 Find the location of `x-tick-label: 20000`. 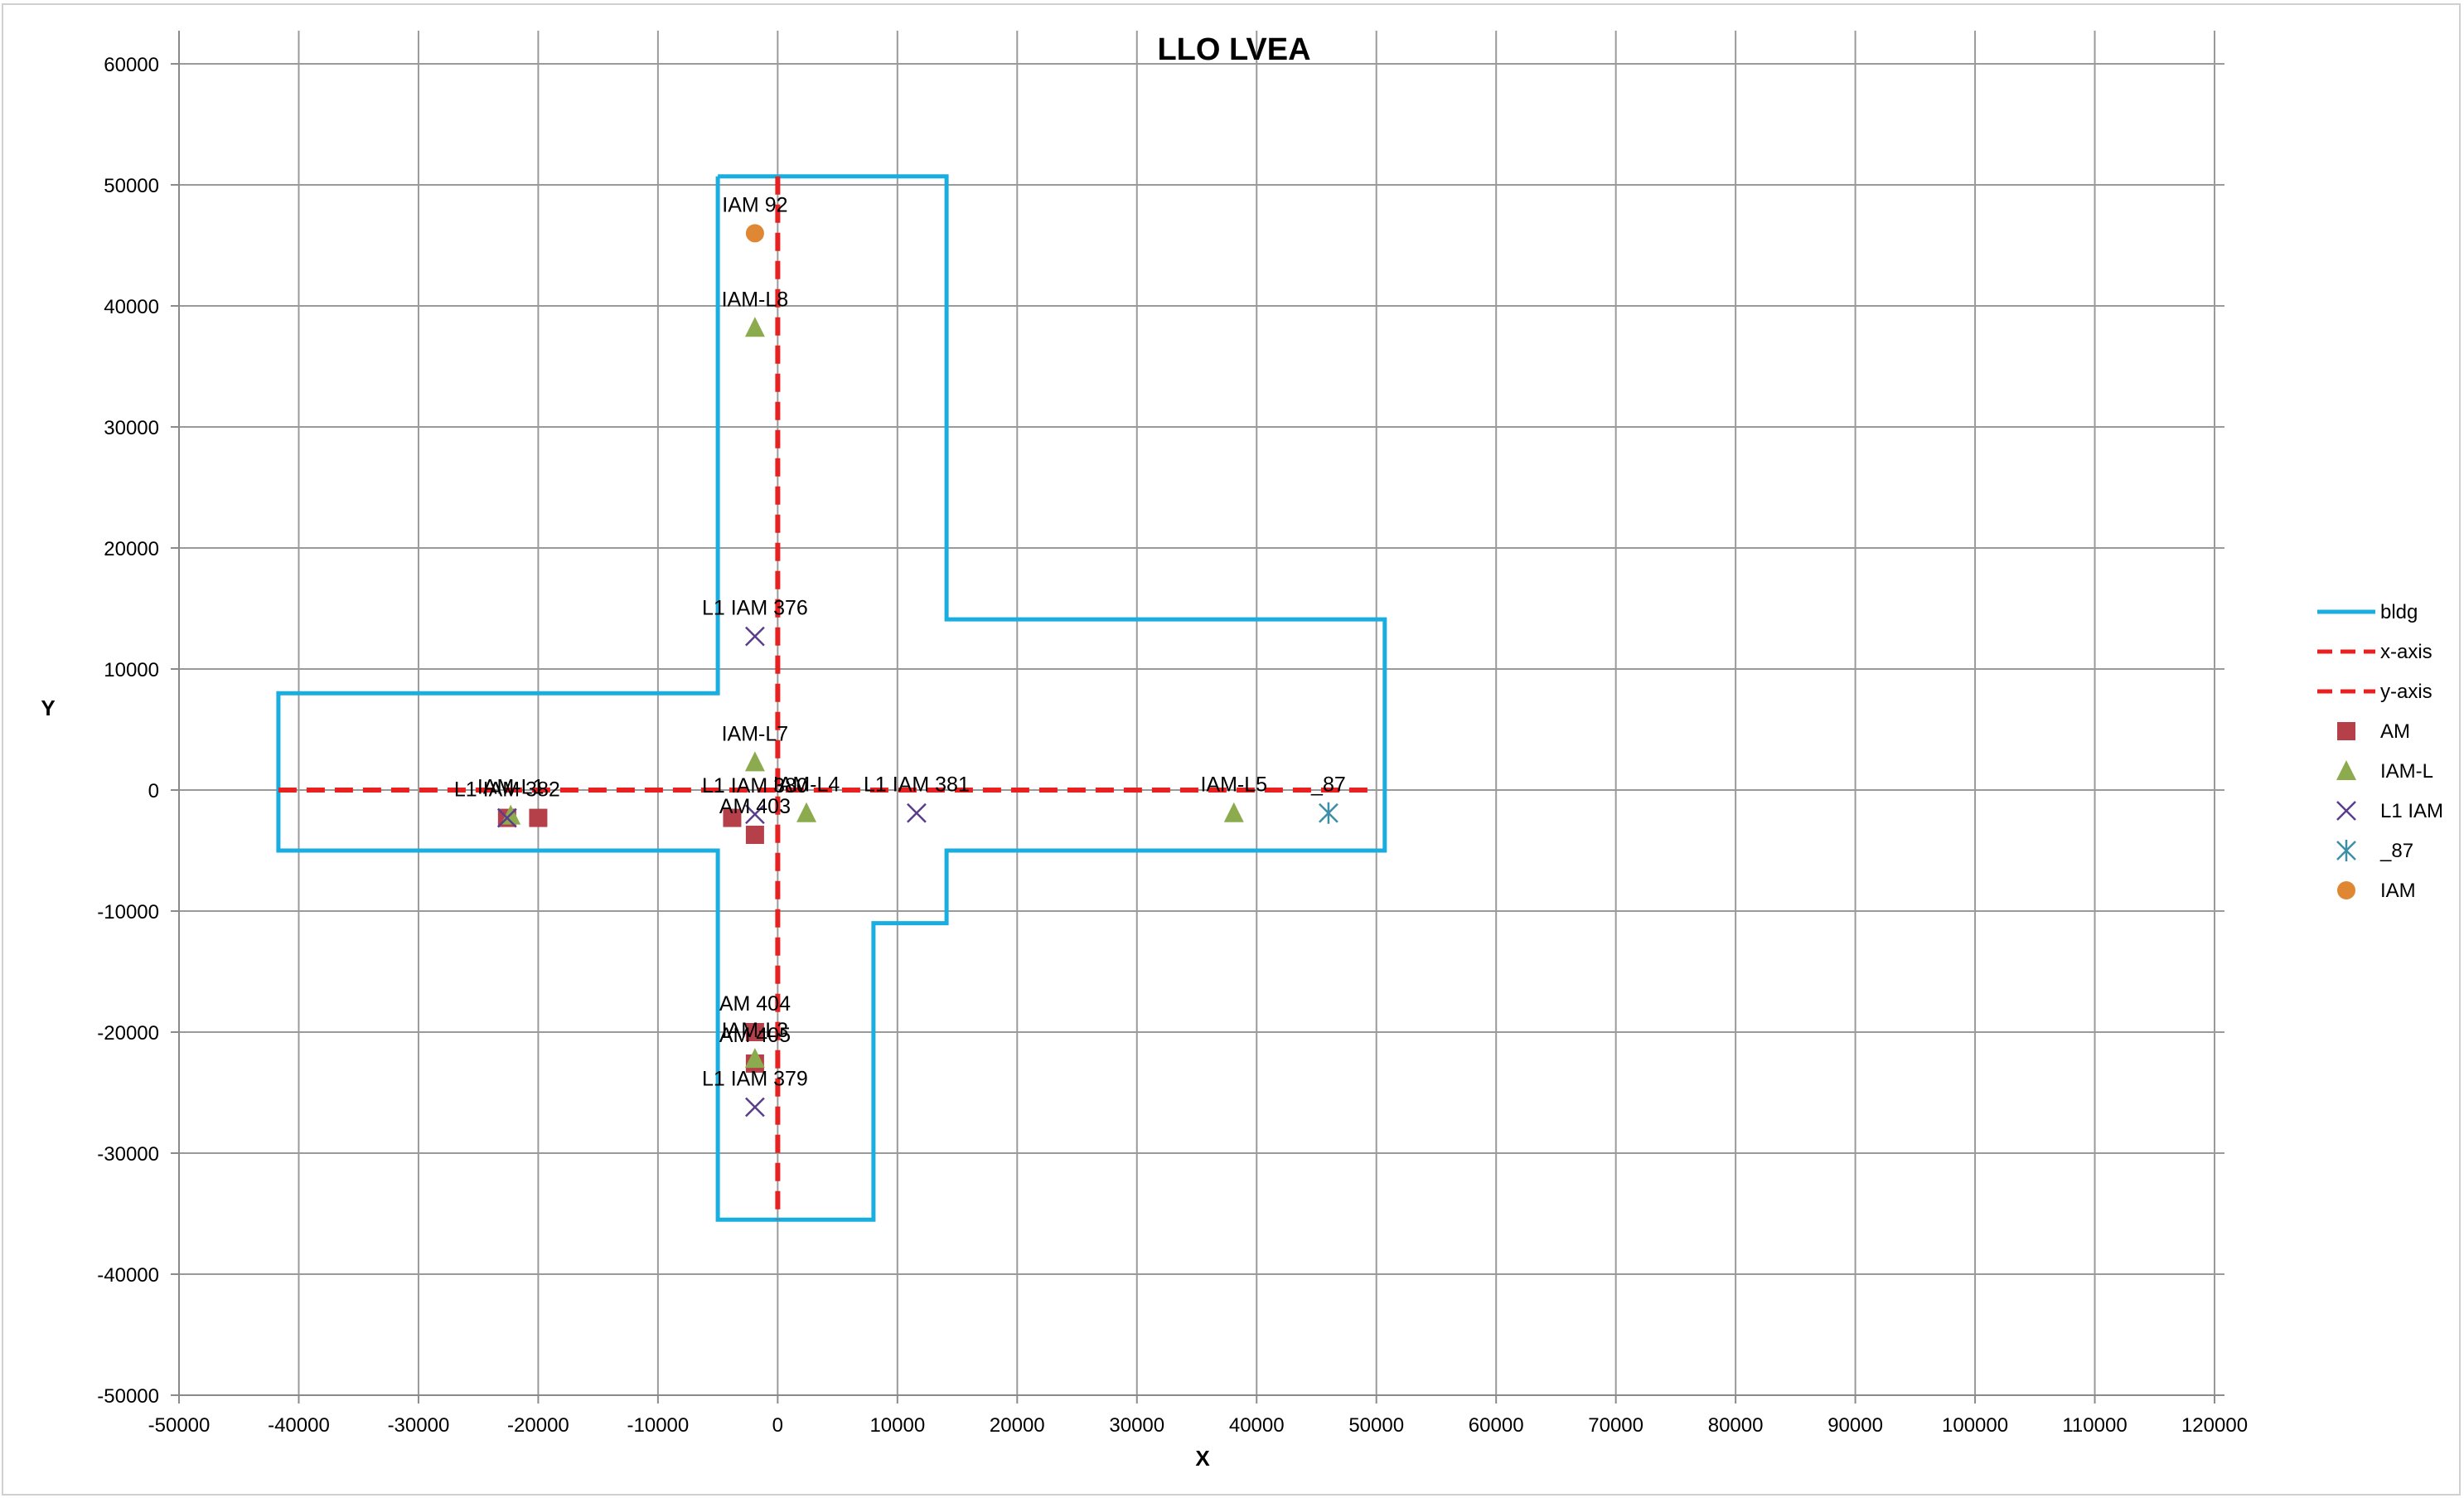

x-tick-label: 20000 is located at coordinates (1017, 1425).